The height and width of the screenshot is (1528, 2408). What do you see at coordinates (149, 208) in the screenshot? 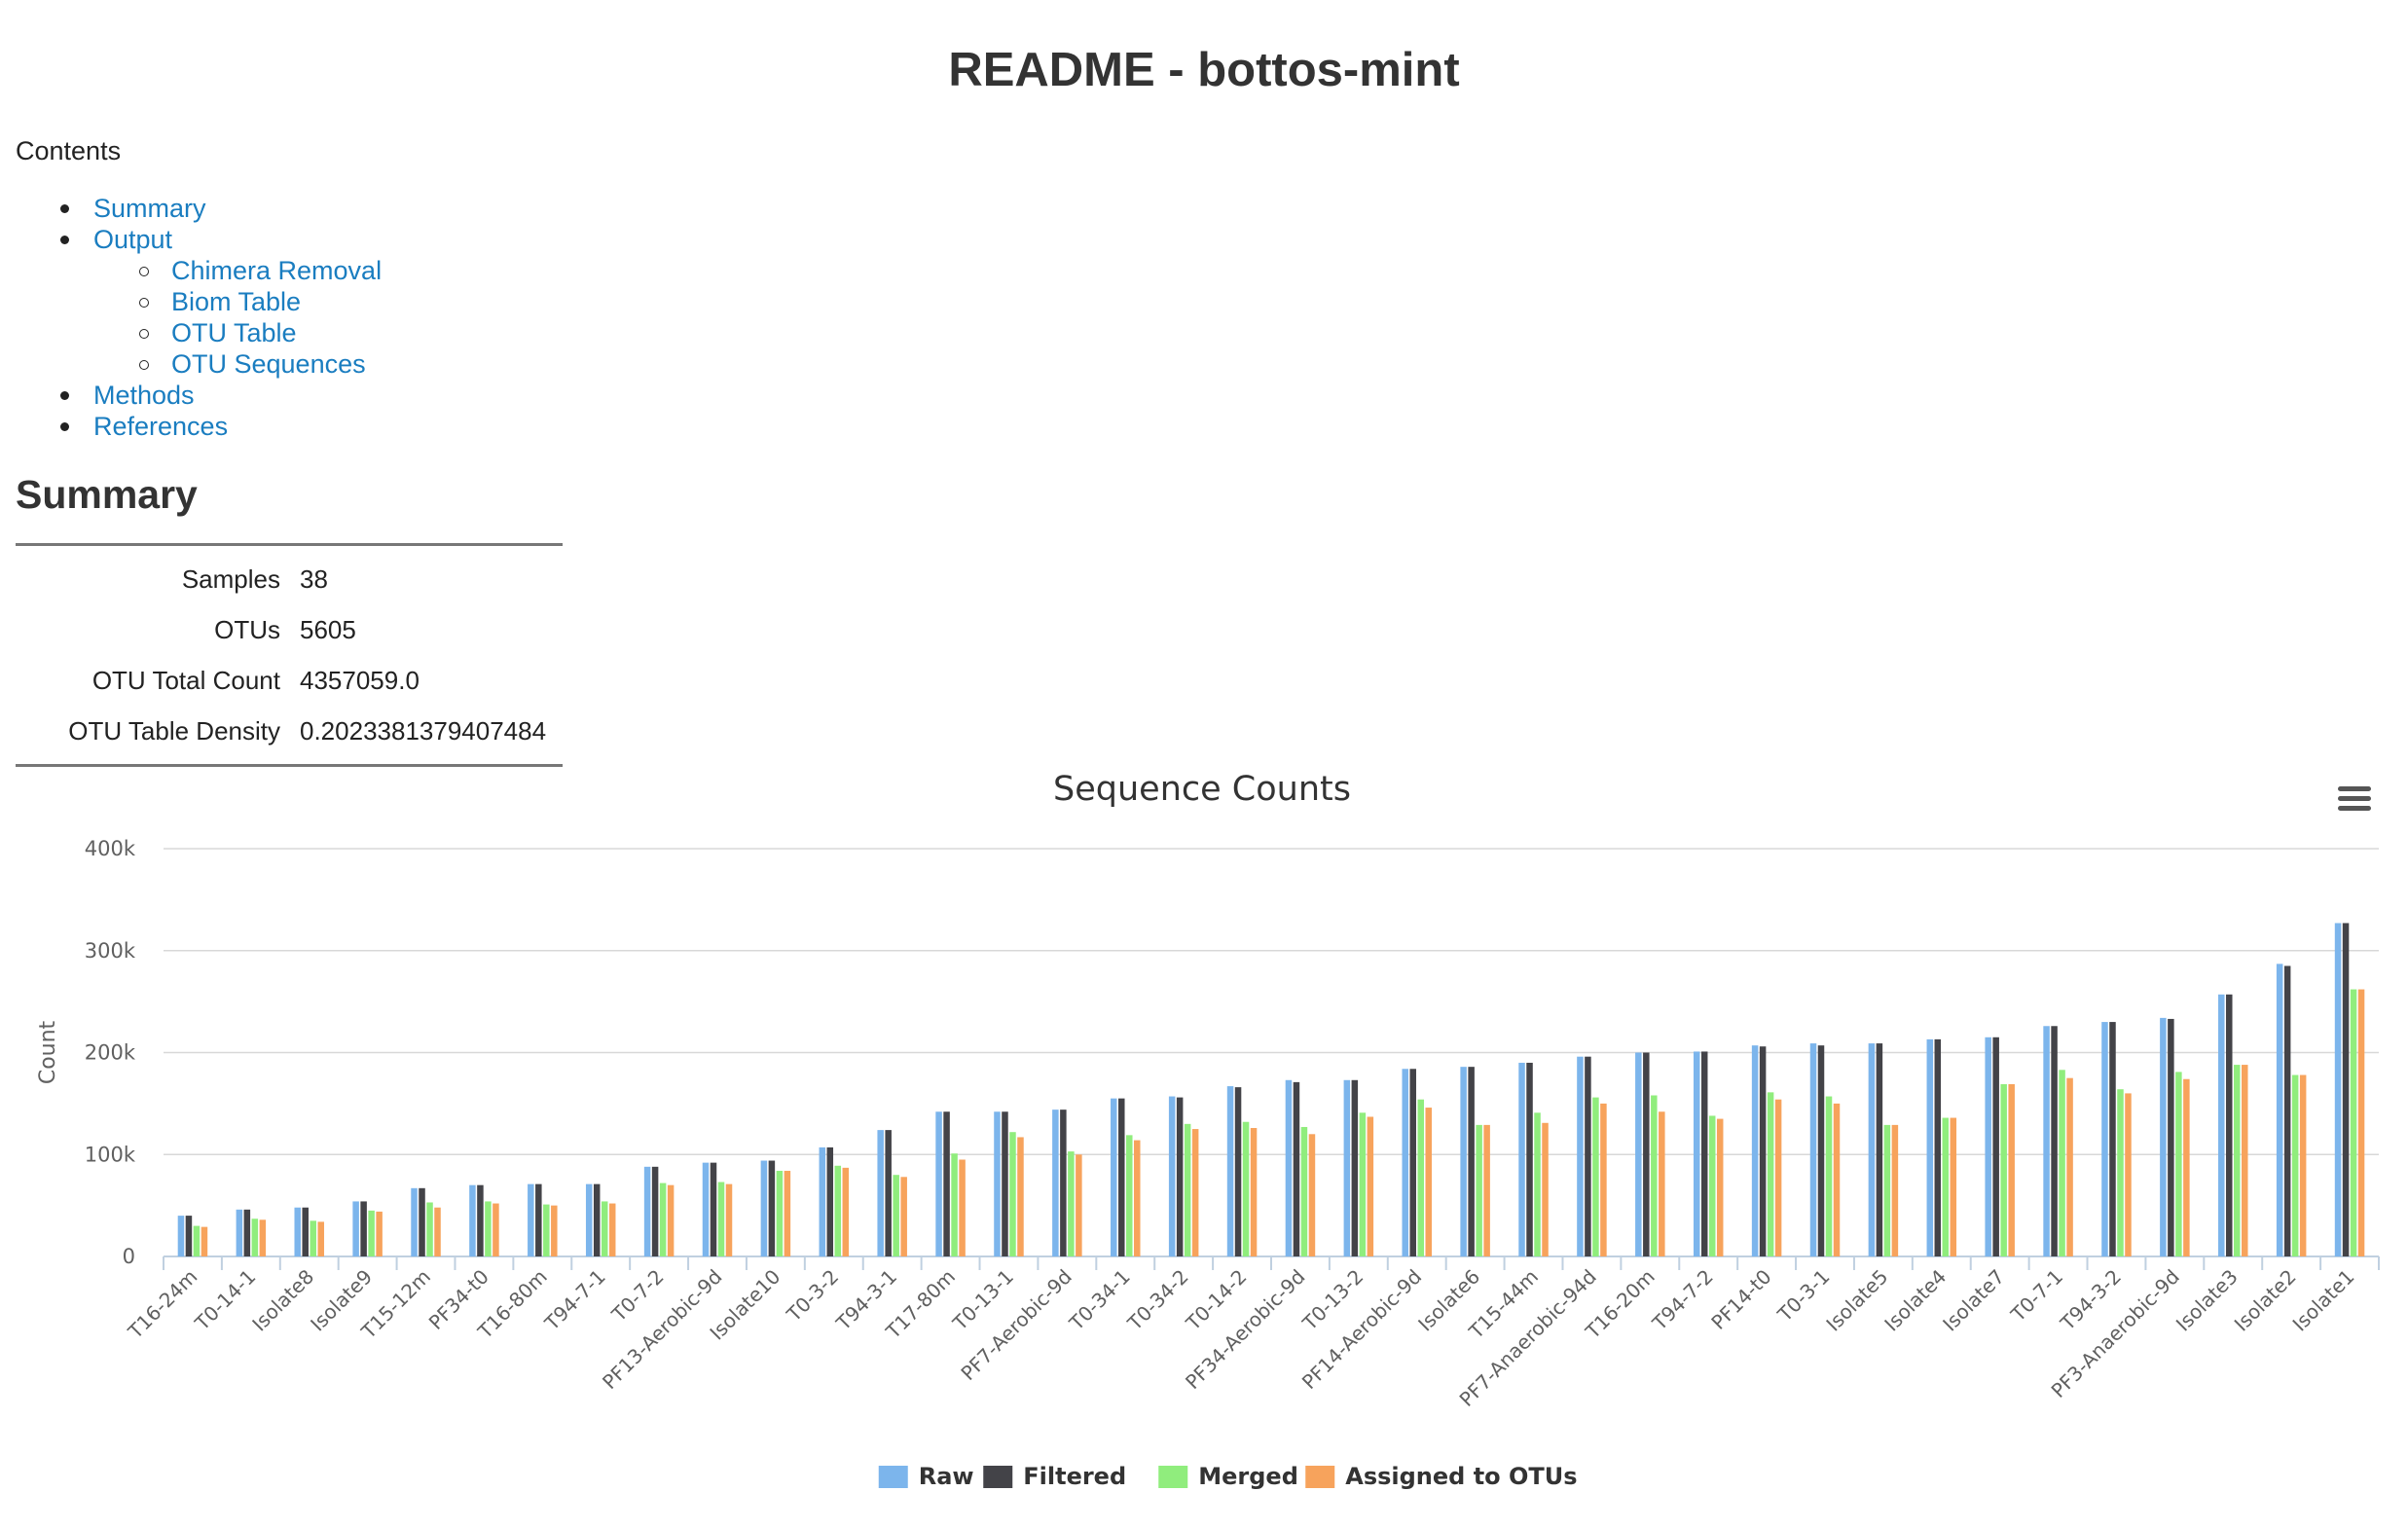
I see `toc-link-summary: Summary` at bounding box center [149, 208].